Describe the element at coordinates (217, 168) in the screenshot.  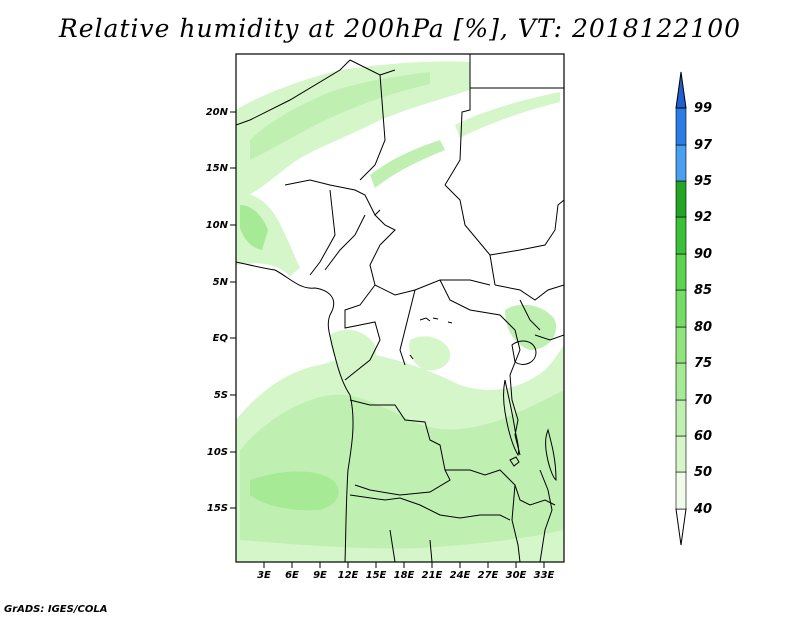
I see `lat-tick-label: 15N` at that location.